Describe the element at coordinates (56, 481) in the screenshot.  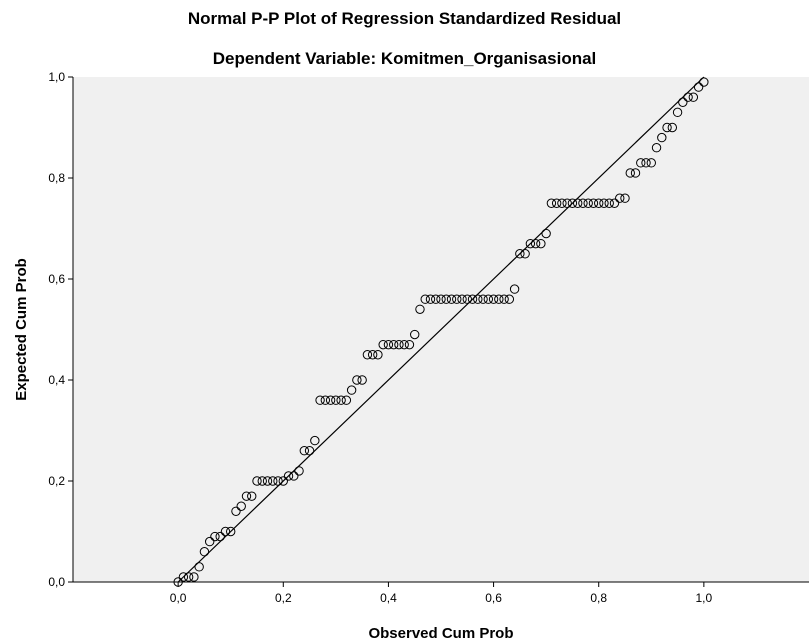
I see `y-tick-label: 0,2` at that location.